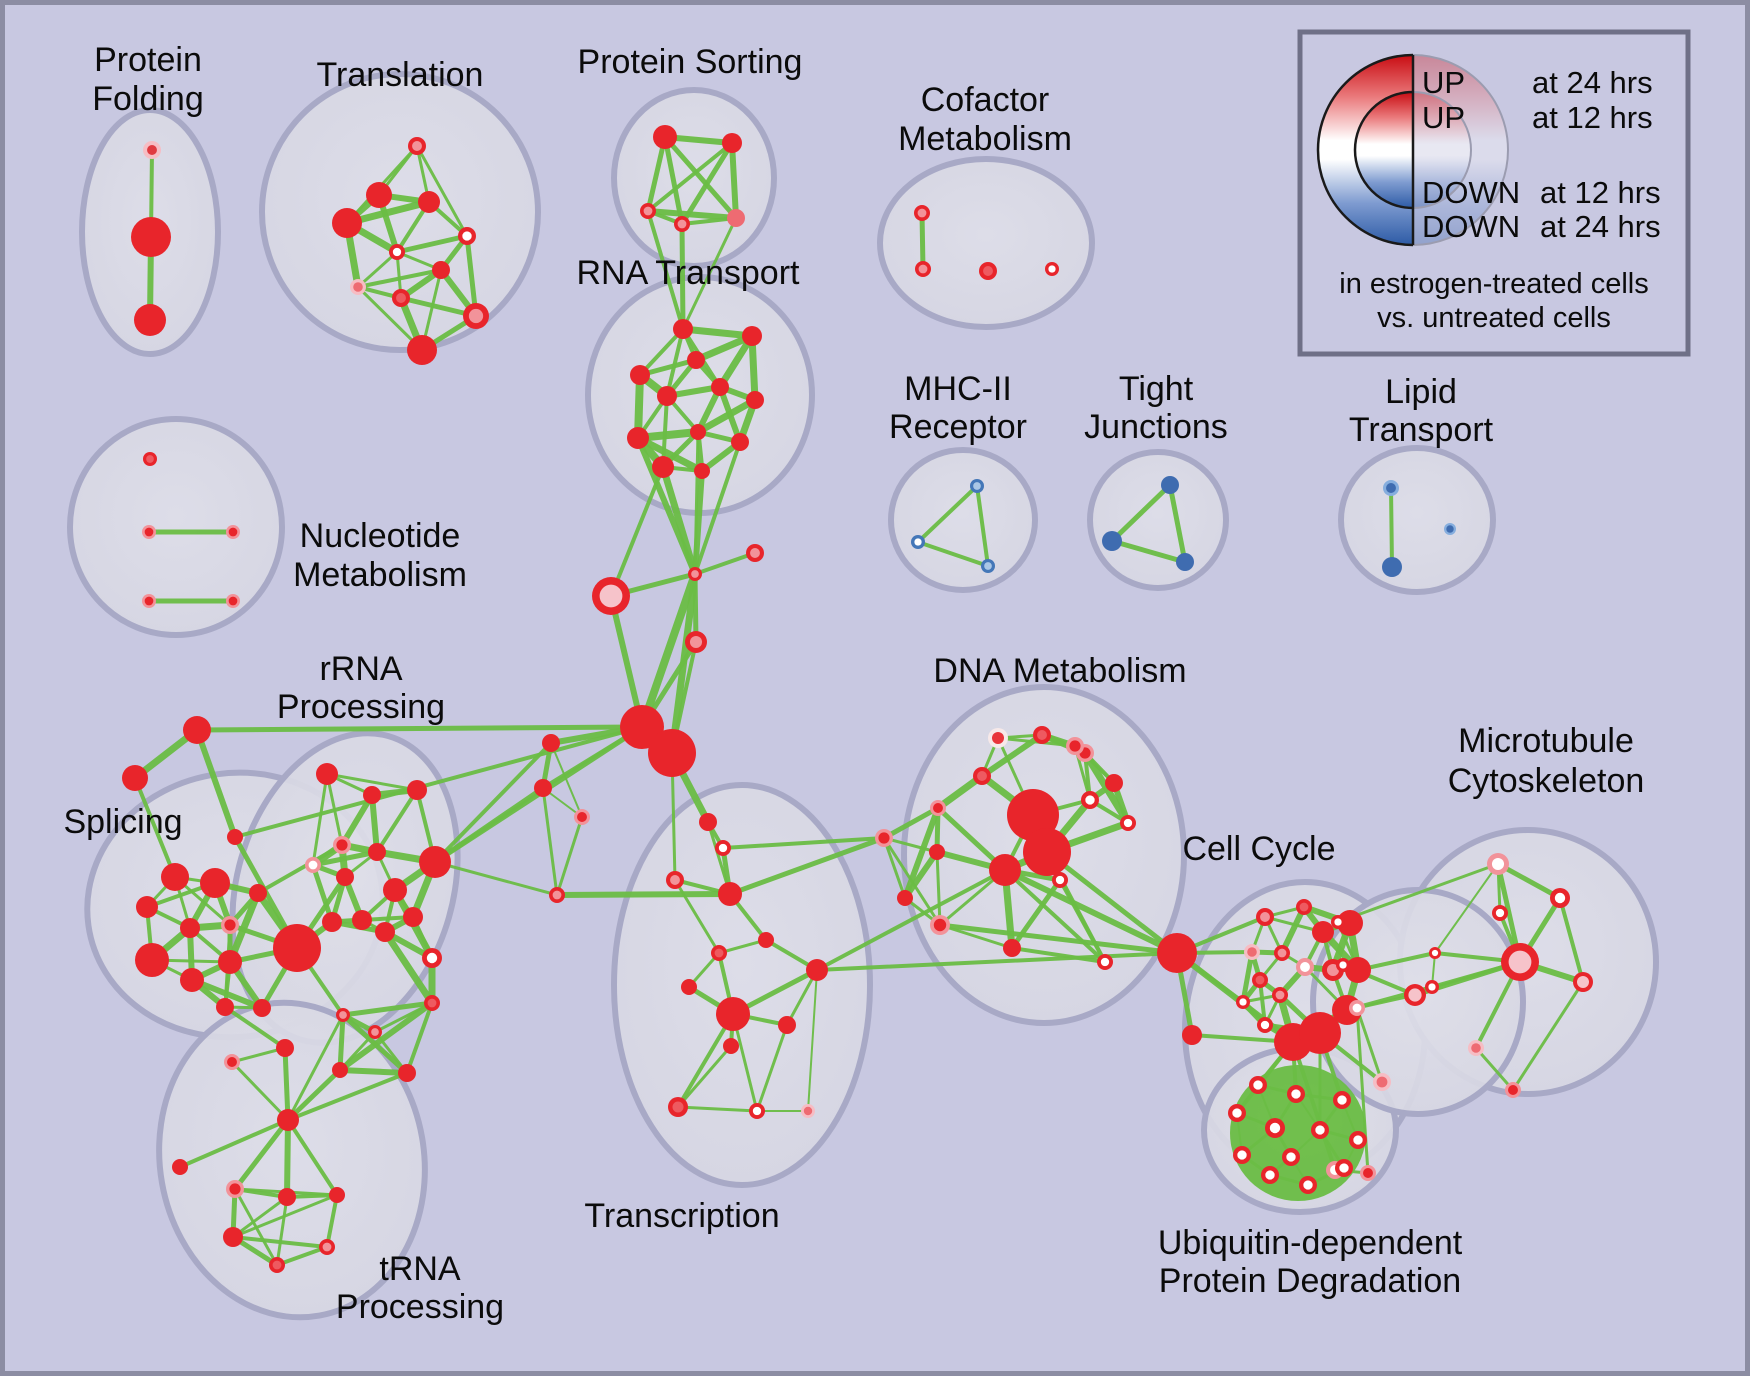 This screenshot has width=1750, height=1376. Describe the element at coordinates (1471, 192) in the screenshot. I see `legend-direction-label: DOWN` at that location.